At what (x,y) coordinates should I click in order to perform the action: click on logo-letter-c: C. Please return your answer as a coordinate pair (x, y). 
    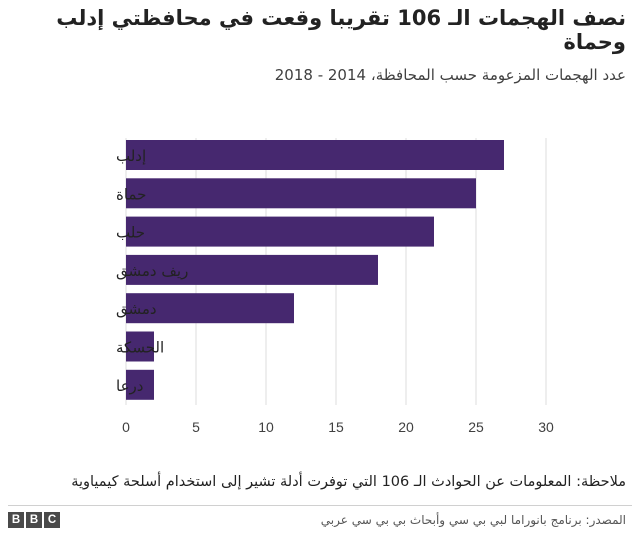
    Looking at the image, I should click on (52, 520).